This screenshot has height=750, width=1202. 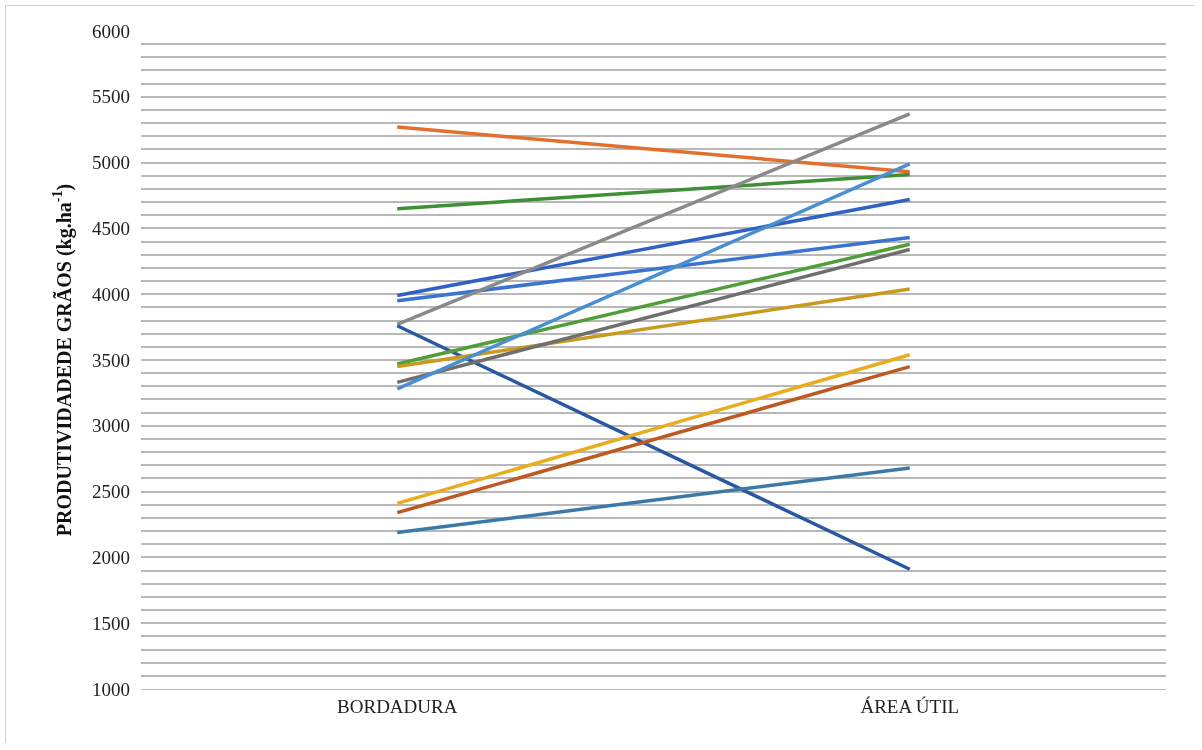 What do you see at coordinates (111, 294) in the screenshot?
I see `y-tick-label: 4000` at bounding box center [111, 294].